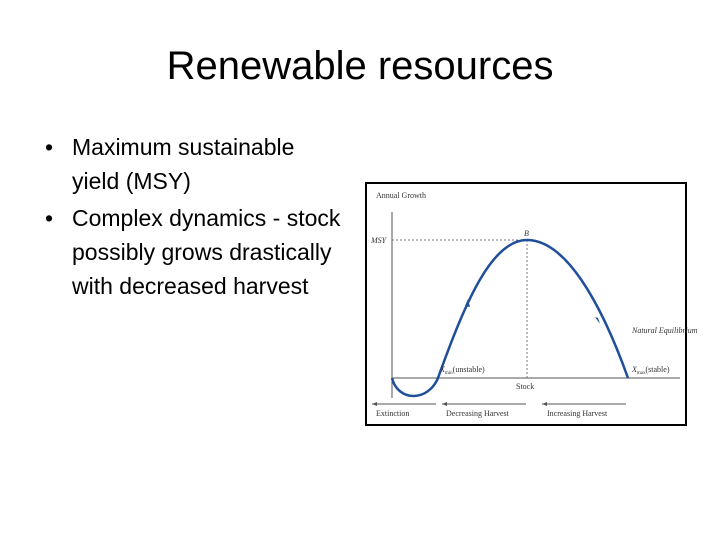 The height and width of the screenshot is (540, 720). What do you see at coordinates (510, 318) in the screenshot?
I see `growth-curve` at bounding box center [510, 318].